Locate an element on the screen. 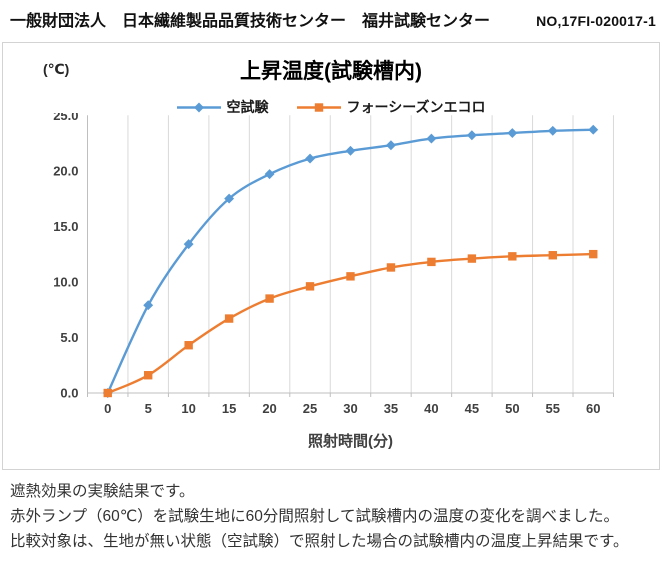 Image resolution: width=664 pixels, height=575 pixels. x-tick-label: 20 is located at coordinates (269, 408).